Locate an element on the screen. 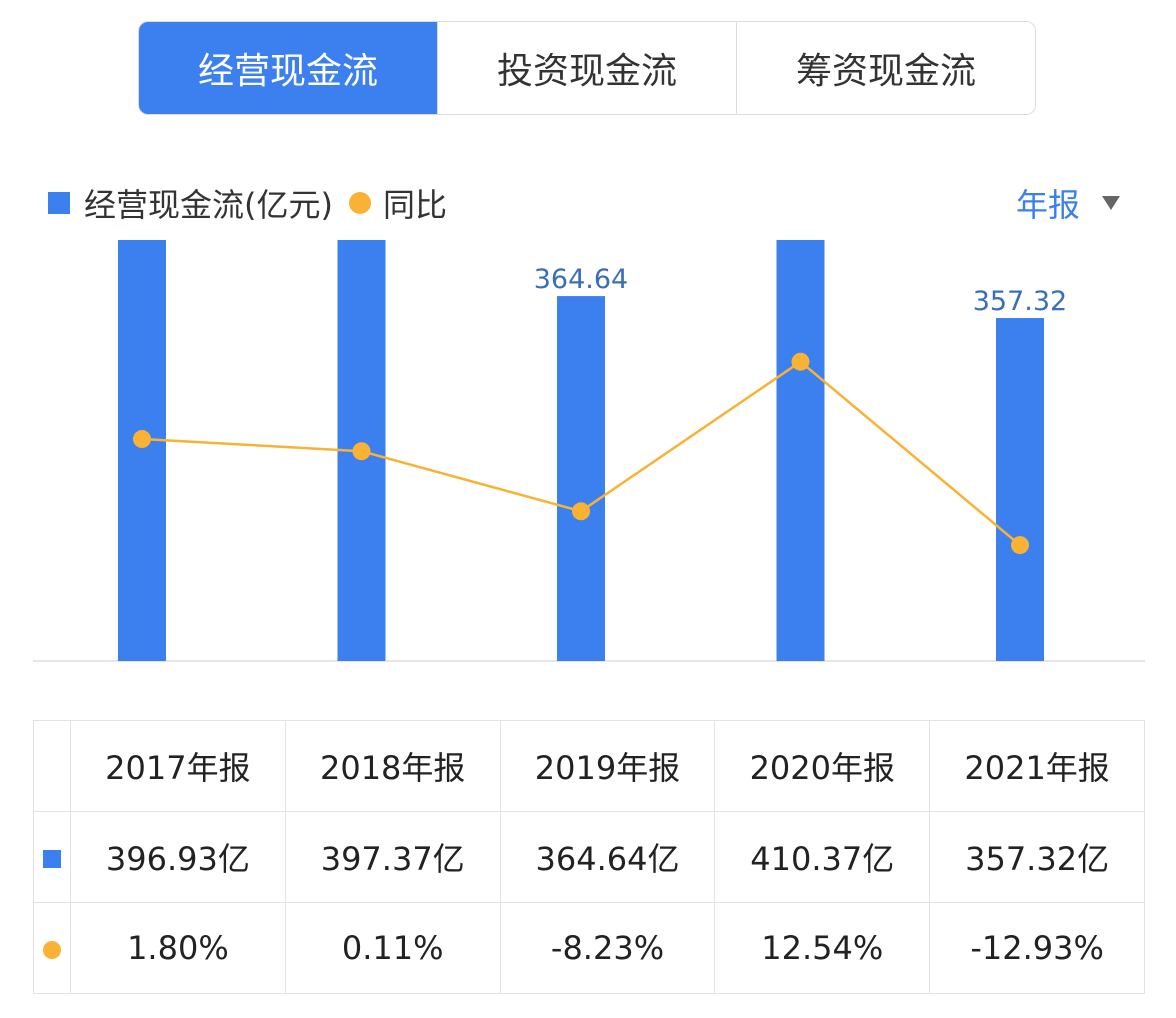 This screenshot has width=1176, height=1018. table-header-row: 2017年报 2018年报 2019年报 2020年报 2021年报 is located at coordinates (589, 766).